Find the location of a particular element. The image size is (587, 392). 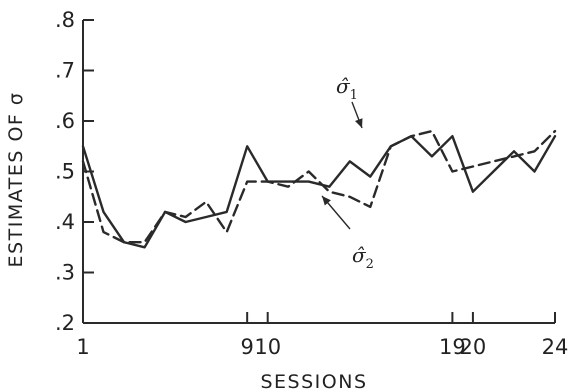

x-tick-label: 19 is located at coordinates (452, 347).